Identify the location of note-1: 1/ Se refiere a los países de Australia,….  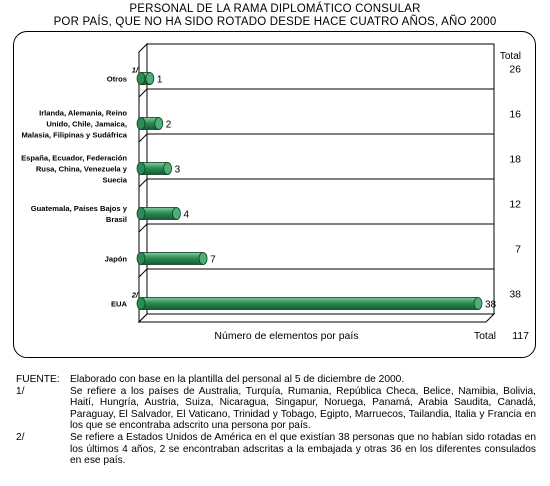
(276, 409).